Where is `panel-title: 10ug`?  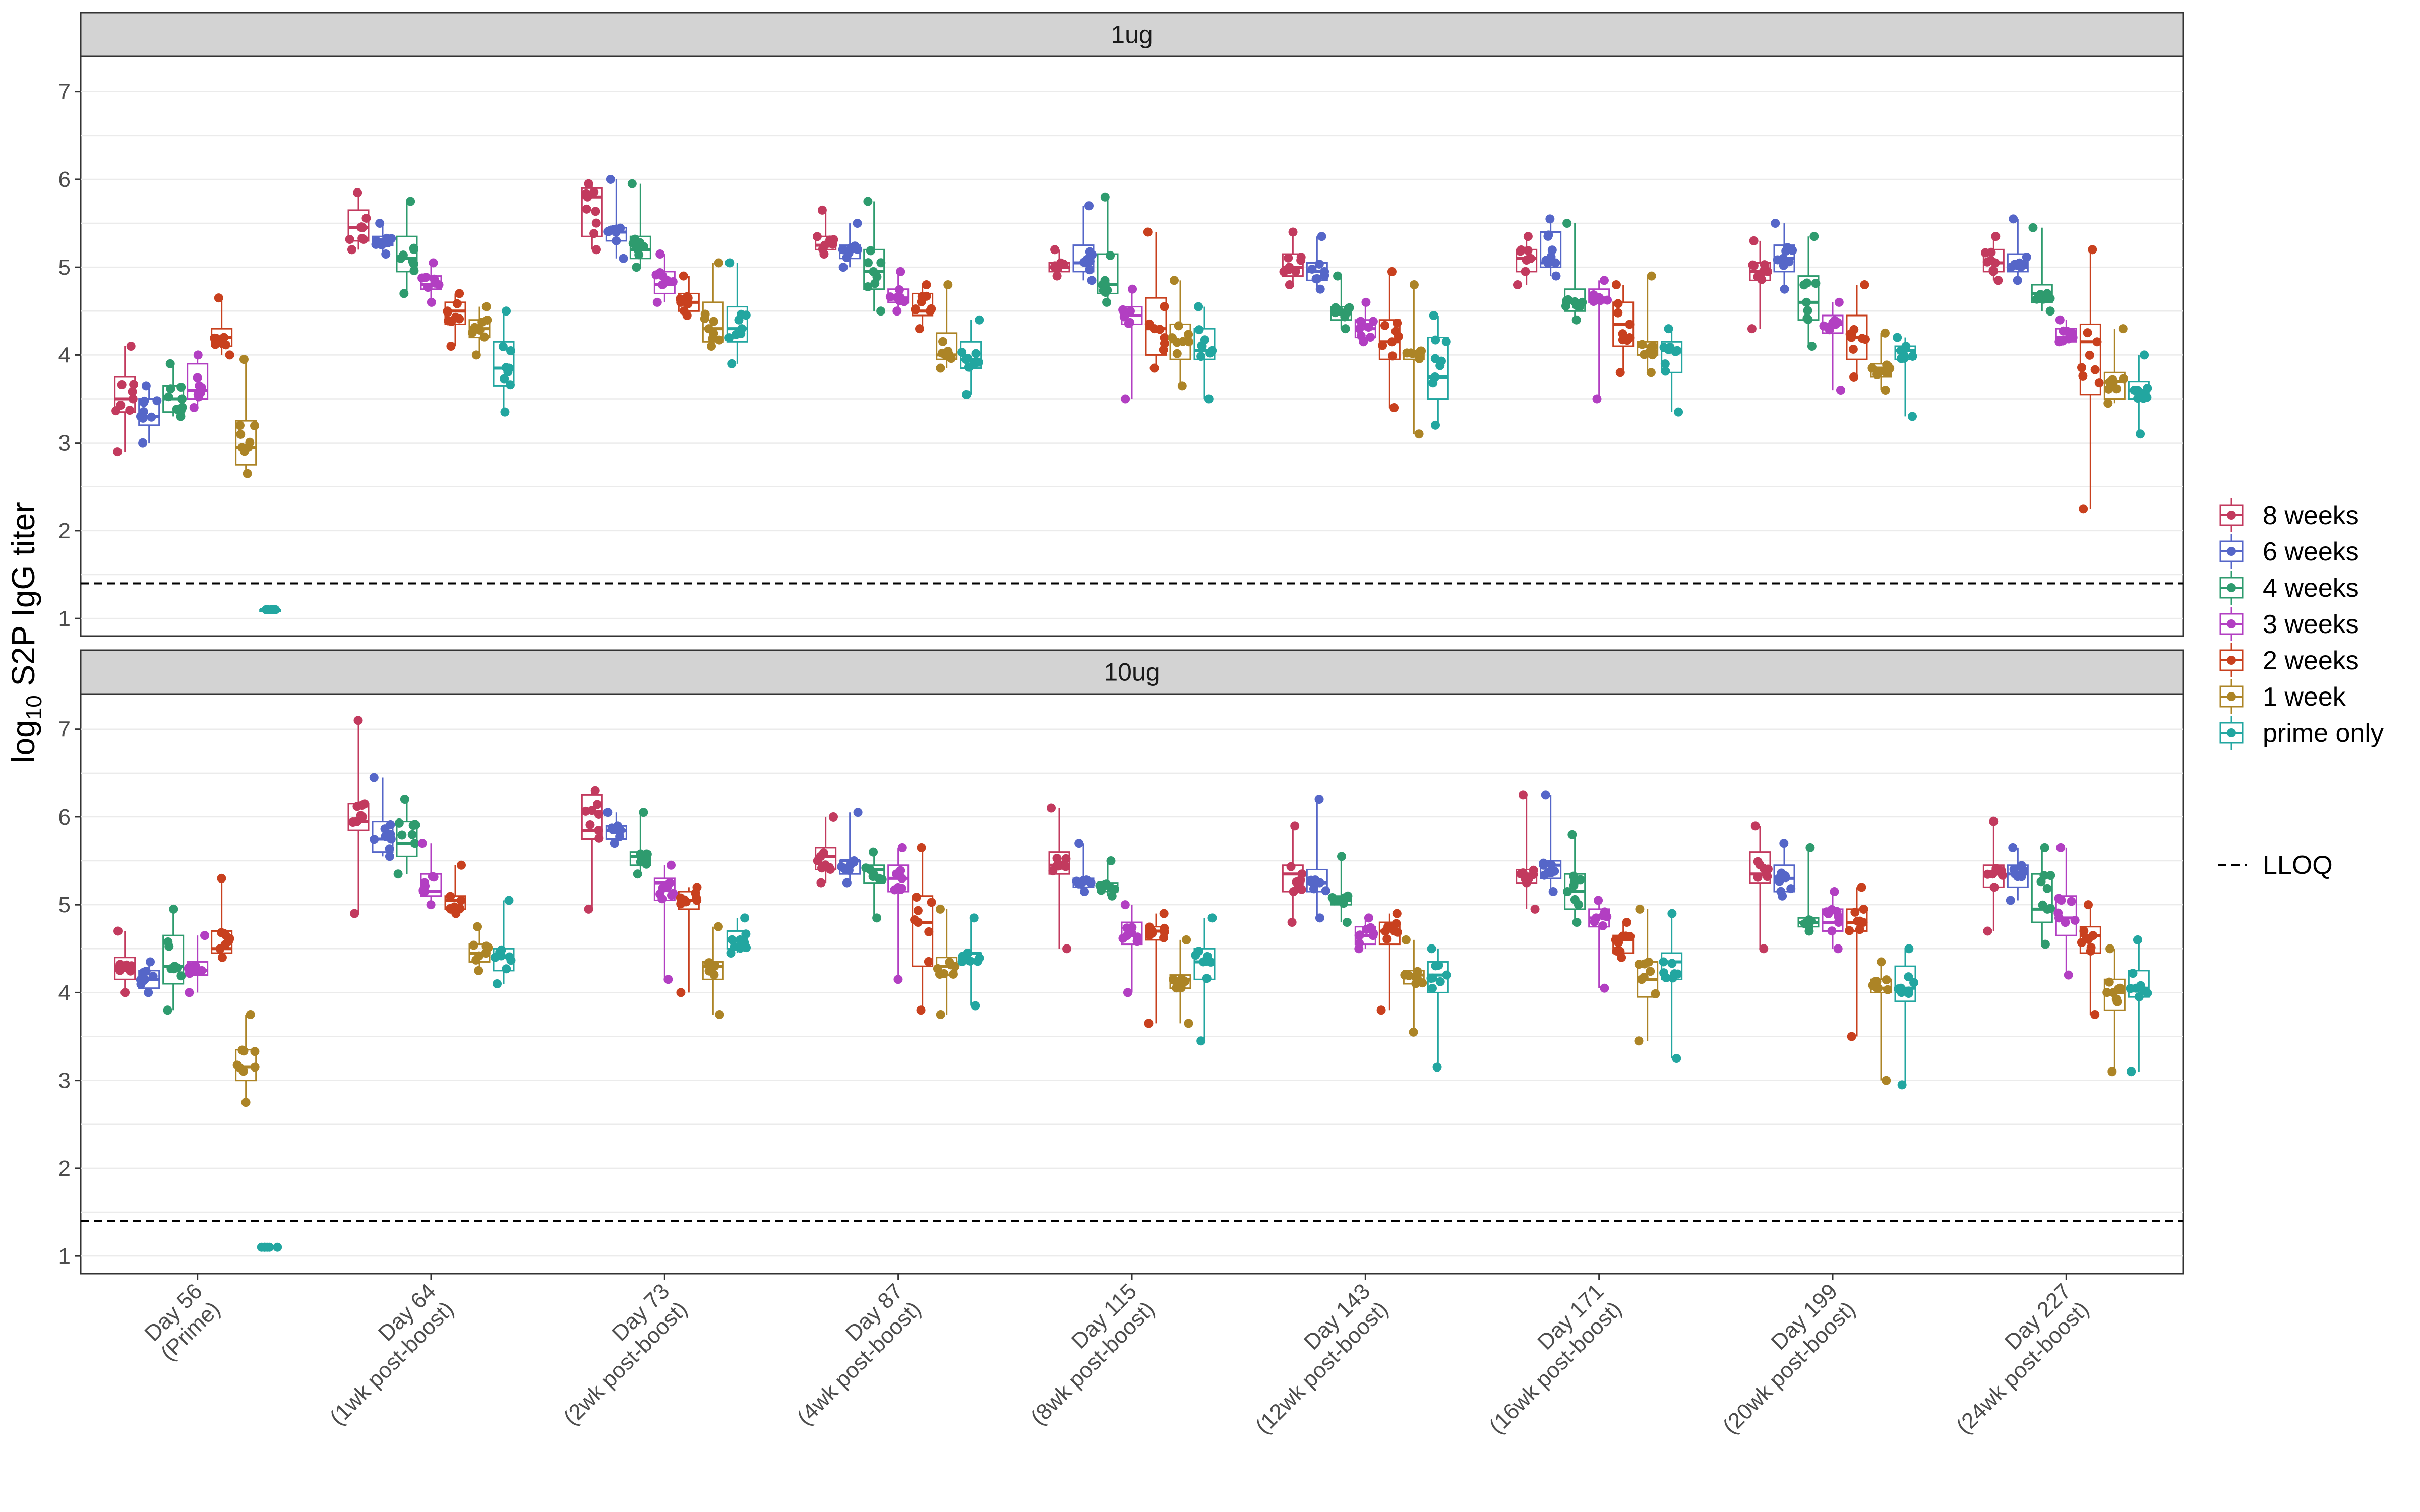 panel-title: 10ug is located at coordinates (1132, 672).